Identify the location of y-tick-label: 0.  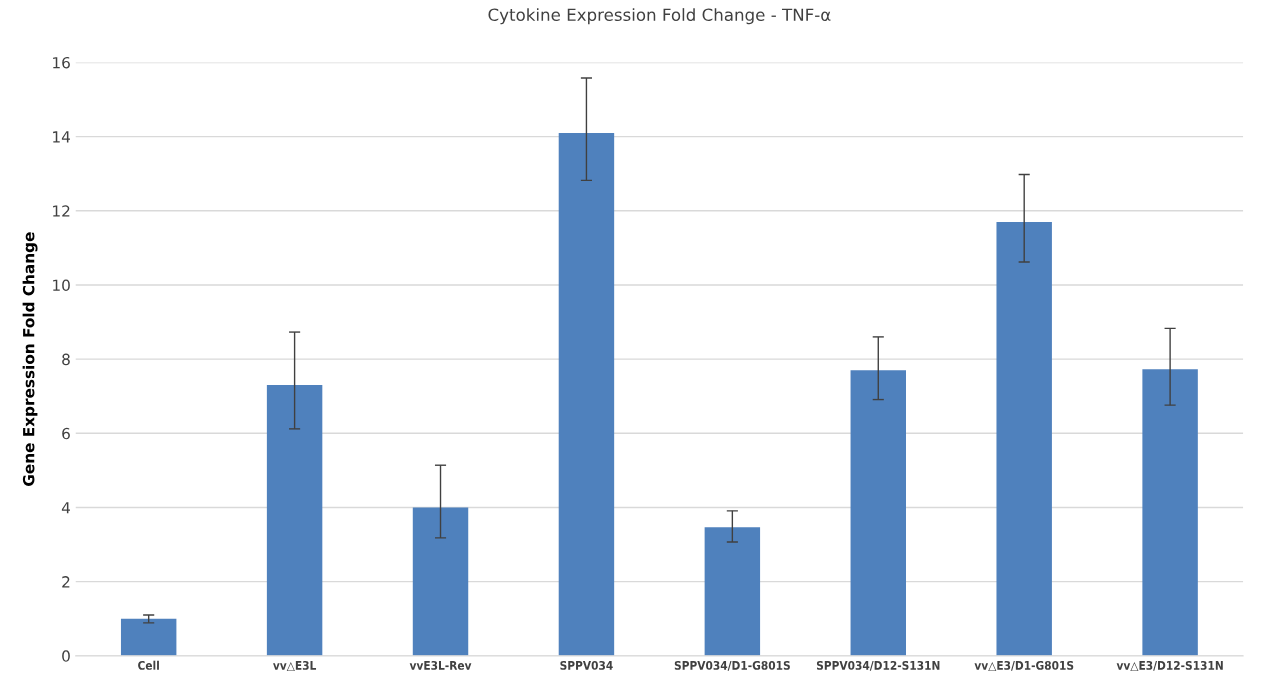
(66, 656).